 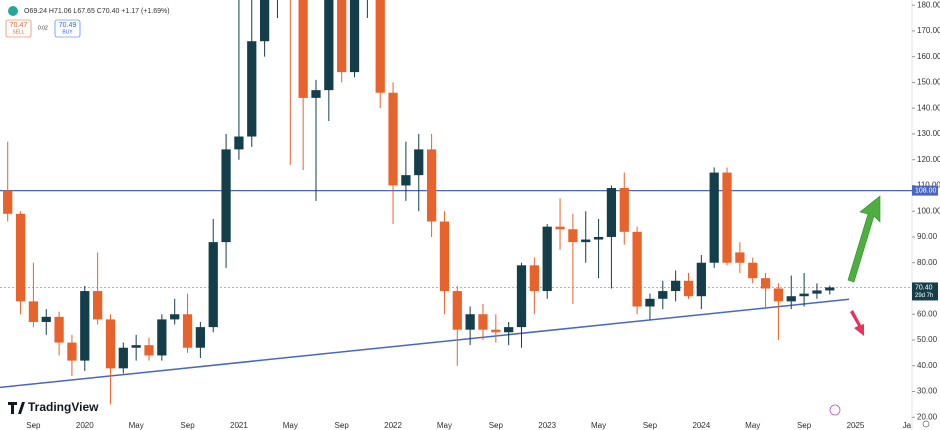 I want to click on y-tick-label: 140.00, so click(x=928, y=107).